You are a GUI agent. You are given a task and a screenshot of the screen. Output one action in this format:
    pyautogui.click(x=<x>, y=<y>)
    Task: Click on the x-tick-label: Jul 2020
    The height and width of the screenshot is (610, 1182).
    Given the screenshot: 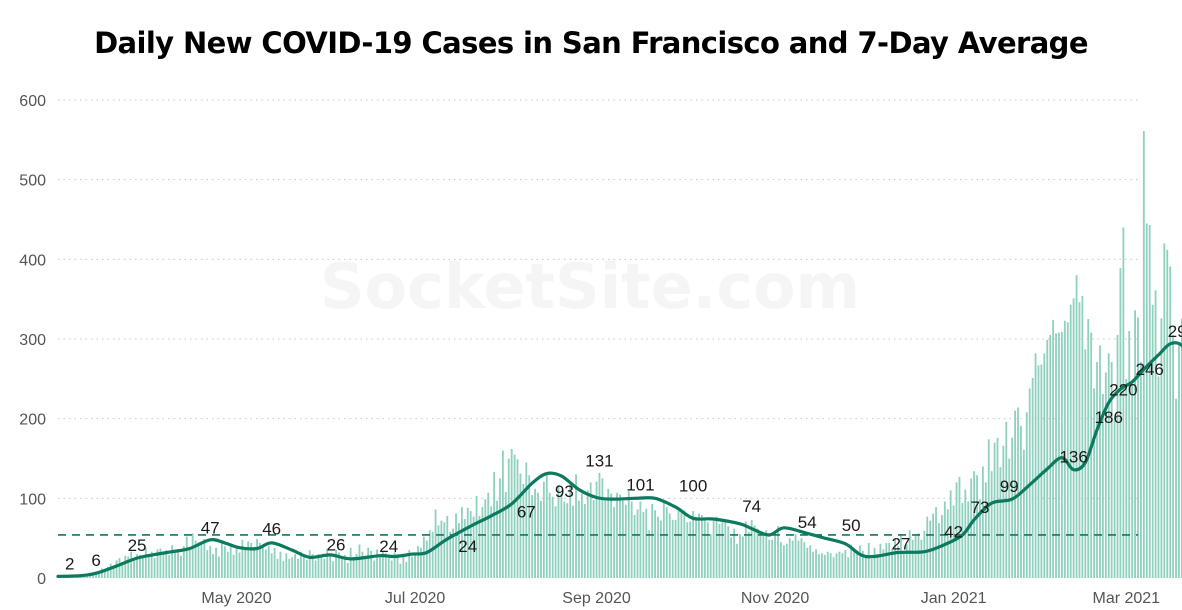 What is the action you would take?
    pyautogui.click(x=415, y=598)
    